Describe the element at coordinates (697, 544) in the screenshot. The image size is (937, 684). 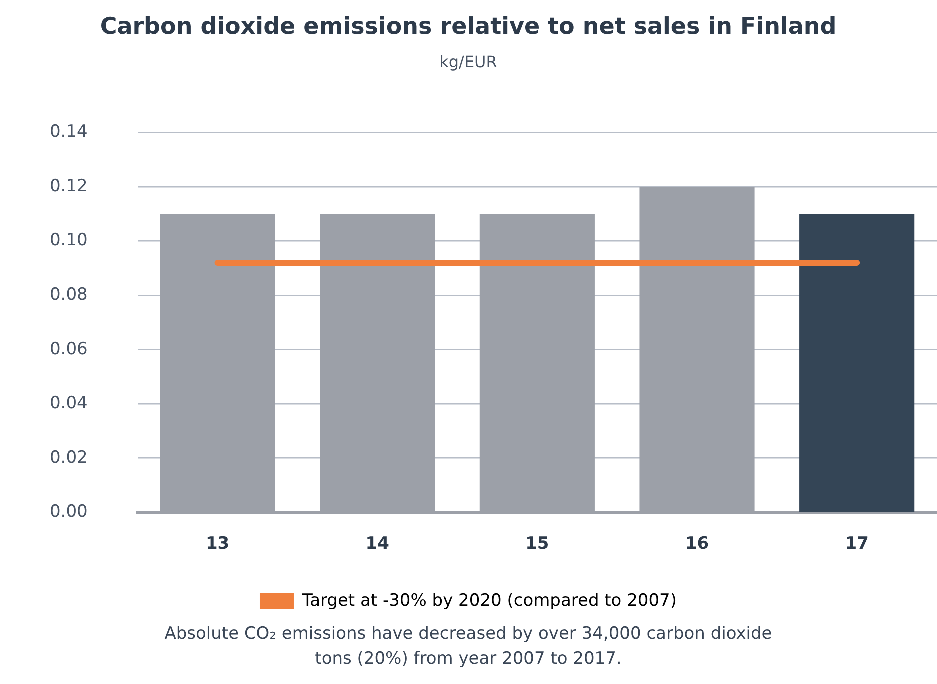
I see `x-tick-label: 16` at that location.